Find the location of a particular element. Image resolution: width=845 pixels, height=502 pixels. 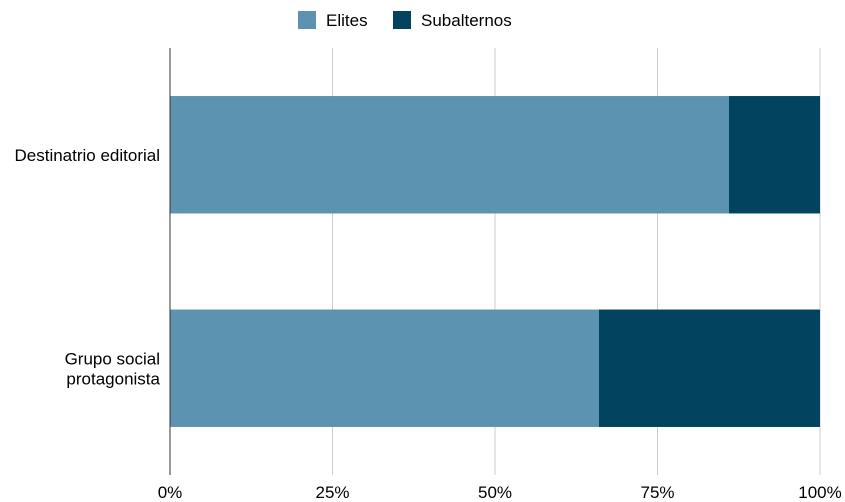

x-tick-label: 100% is located at coordinates (819, 492).